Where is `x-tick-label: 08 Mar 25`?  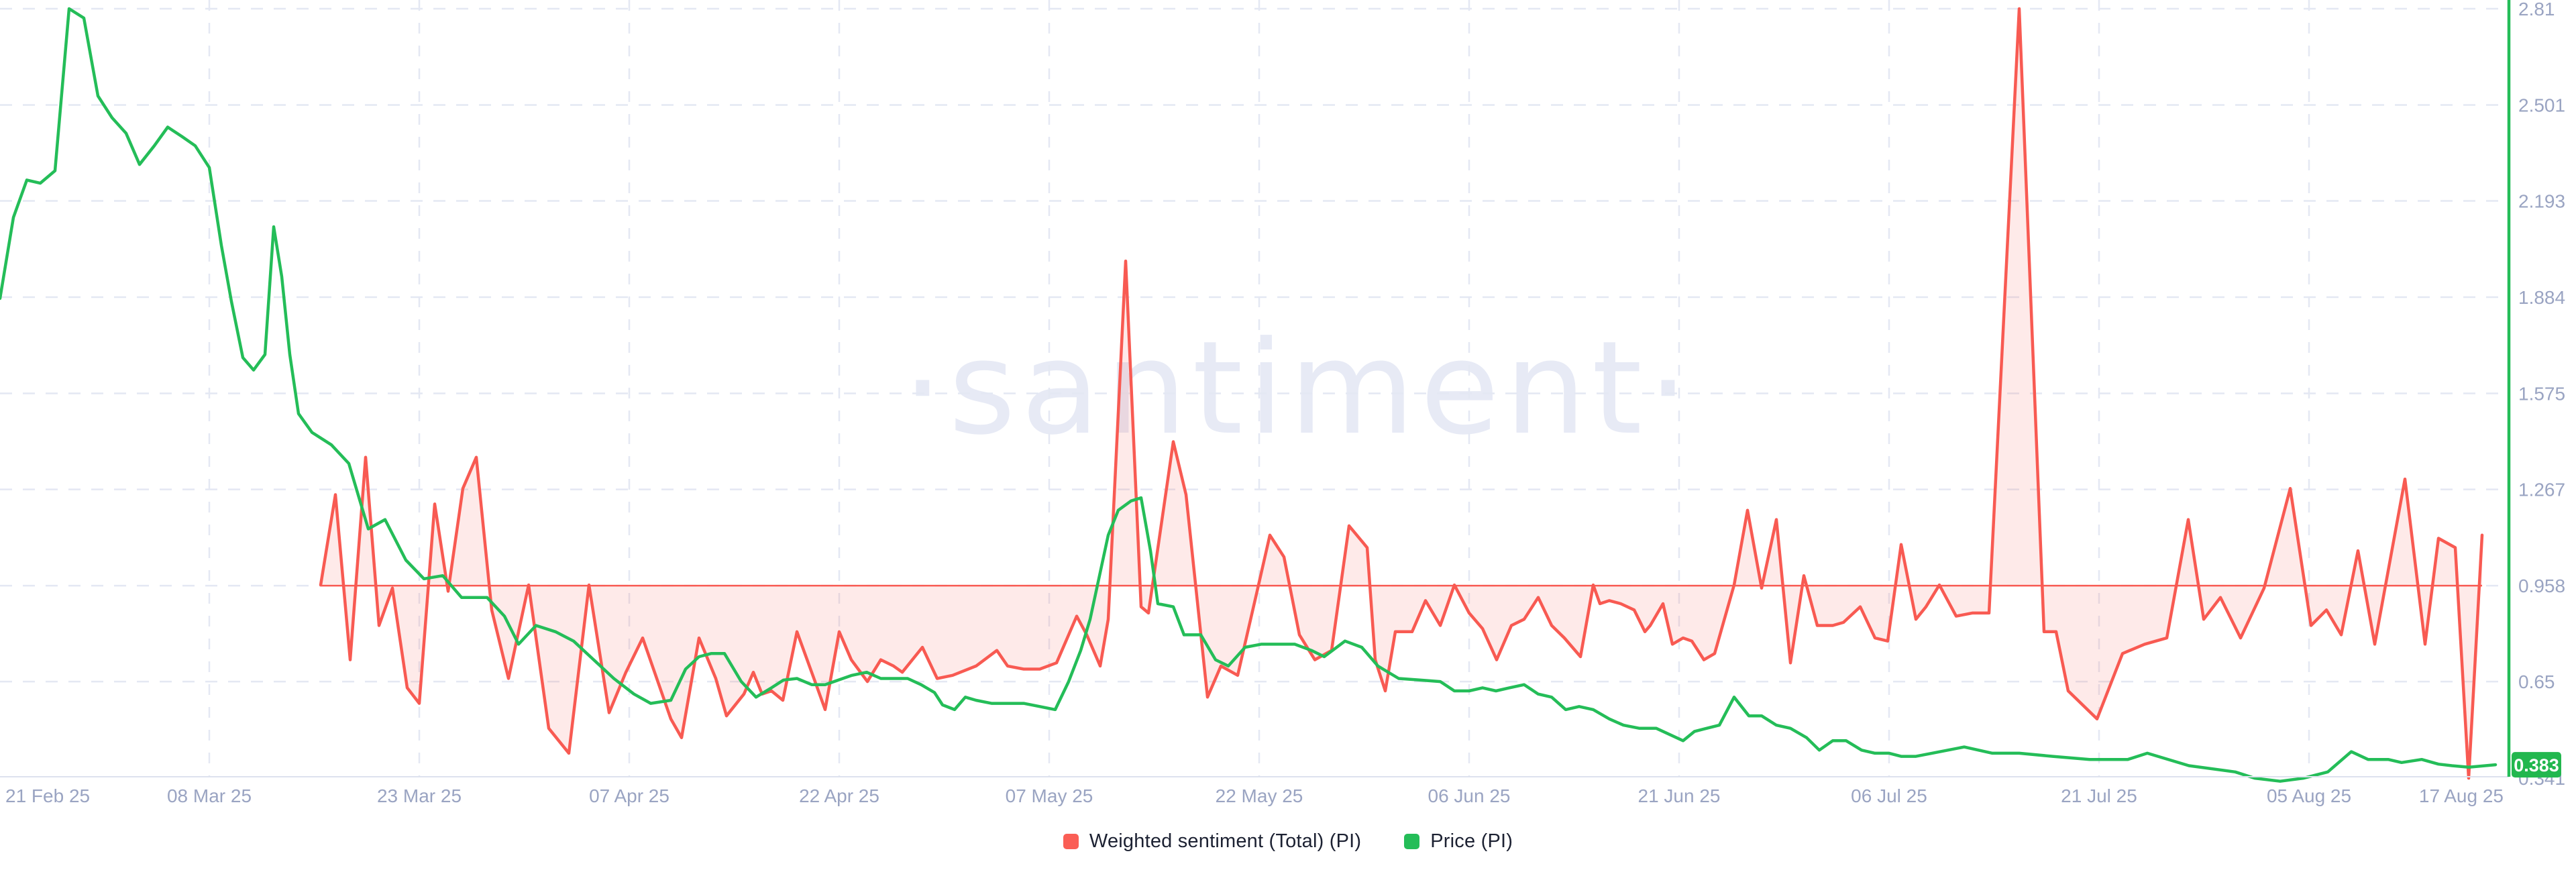
x-tick-label: 08 Mar 25 is located at coordinates (209, 795).